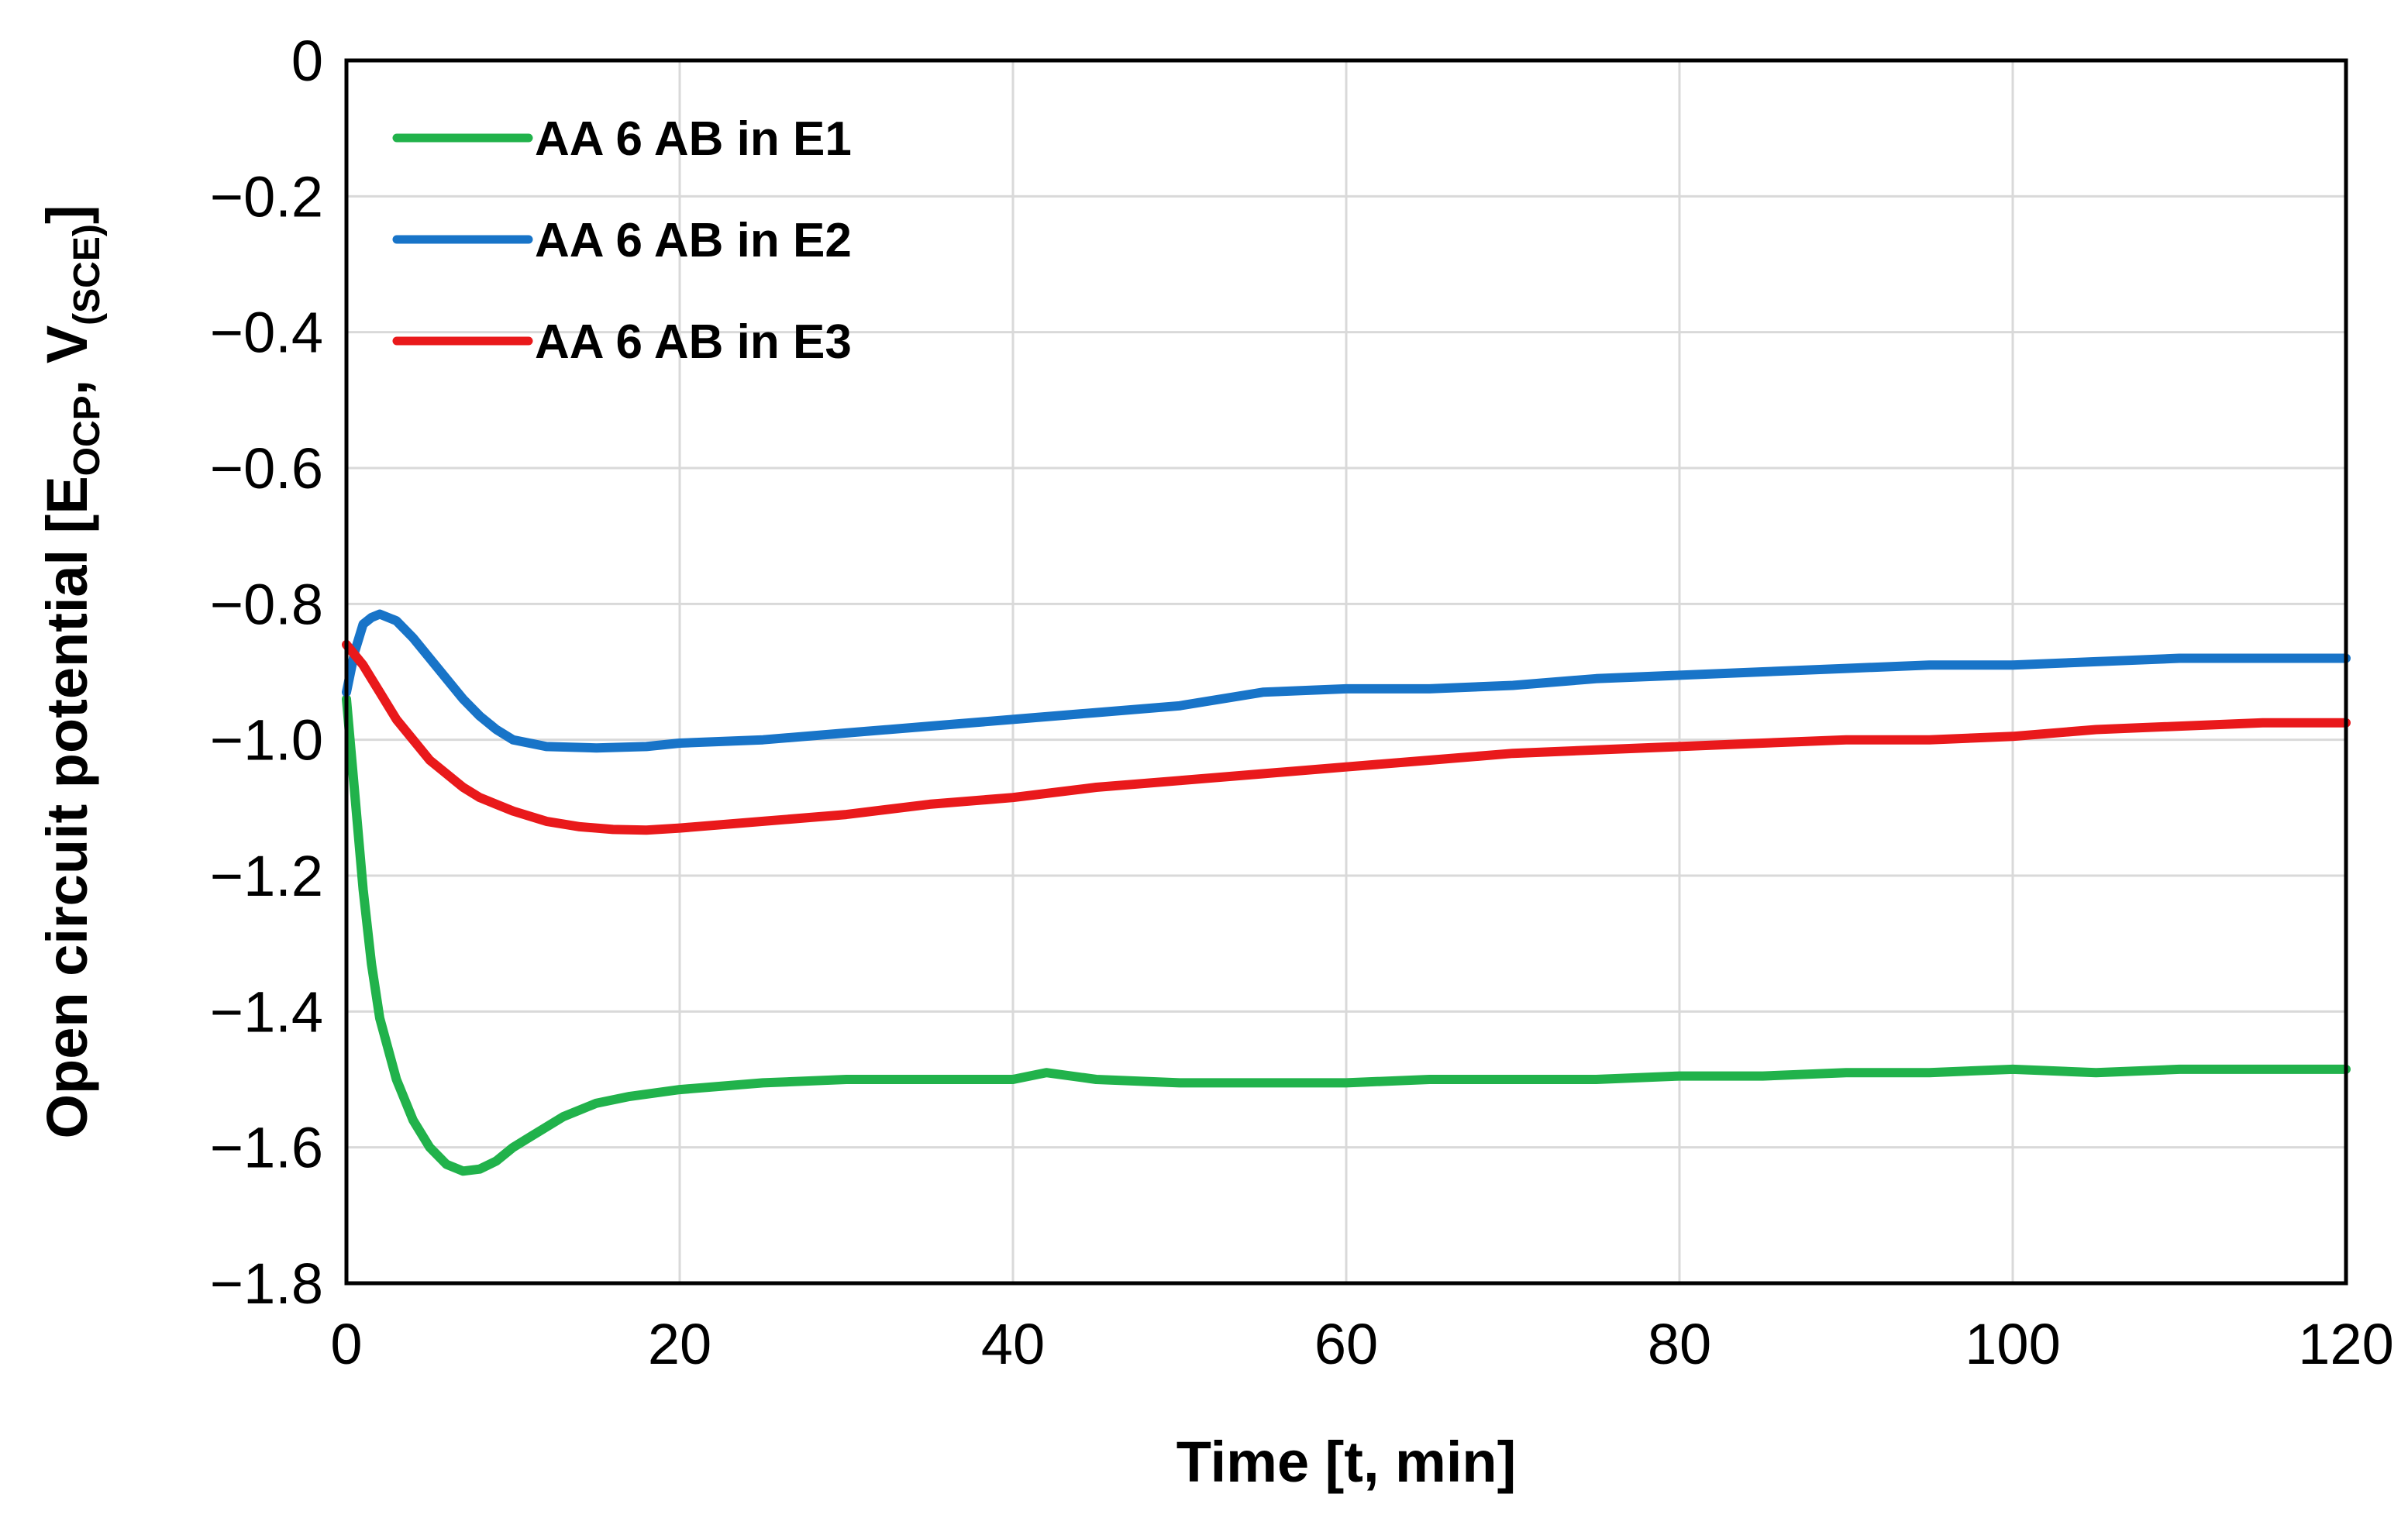 The image size is (2408, 1525). Describe the element at coordinates (266, 333) in the screenshot. I see `y-tick-label: −0.4` at that location.